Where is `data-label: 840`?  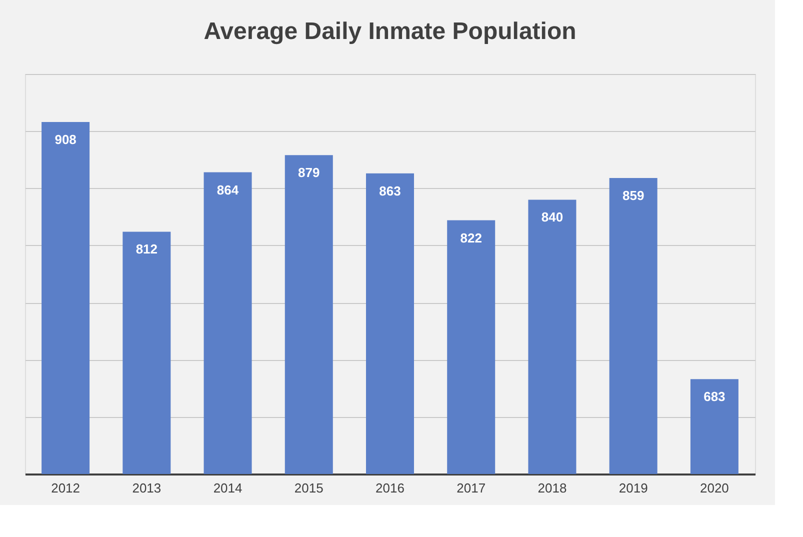 data-label: 840 is located at coordinates (552, 217).